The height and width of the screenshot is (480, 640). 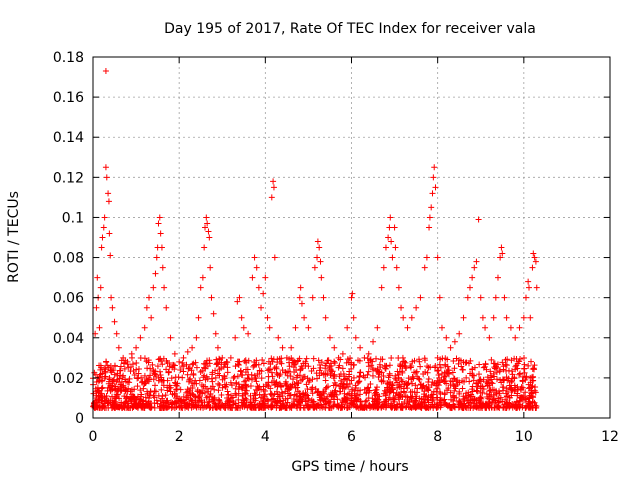 What do you see at coordinates (68, 58) in the screenshot?
I see `y-tick-label: 0.18` at bounding box center [68, 58].